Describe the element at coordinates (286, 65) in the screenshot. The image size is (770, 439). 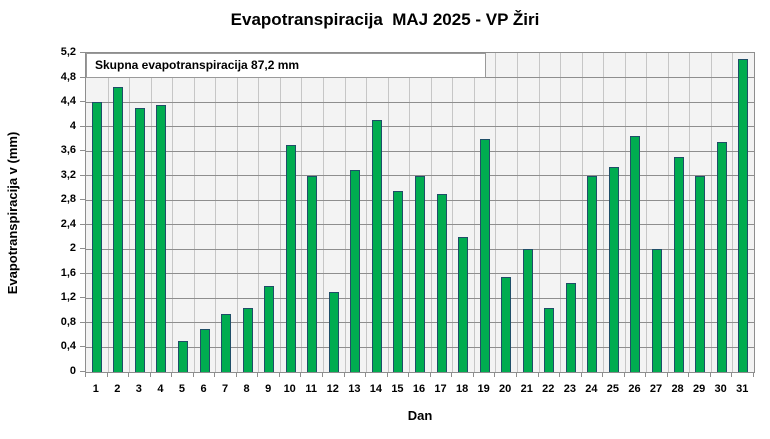
I see `total-evapotranspiration-annotation: Skupna evapotranspiracija 87,2 mm` at that location.